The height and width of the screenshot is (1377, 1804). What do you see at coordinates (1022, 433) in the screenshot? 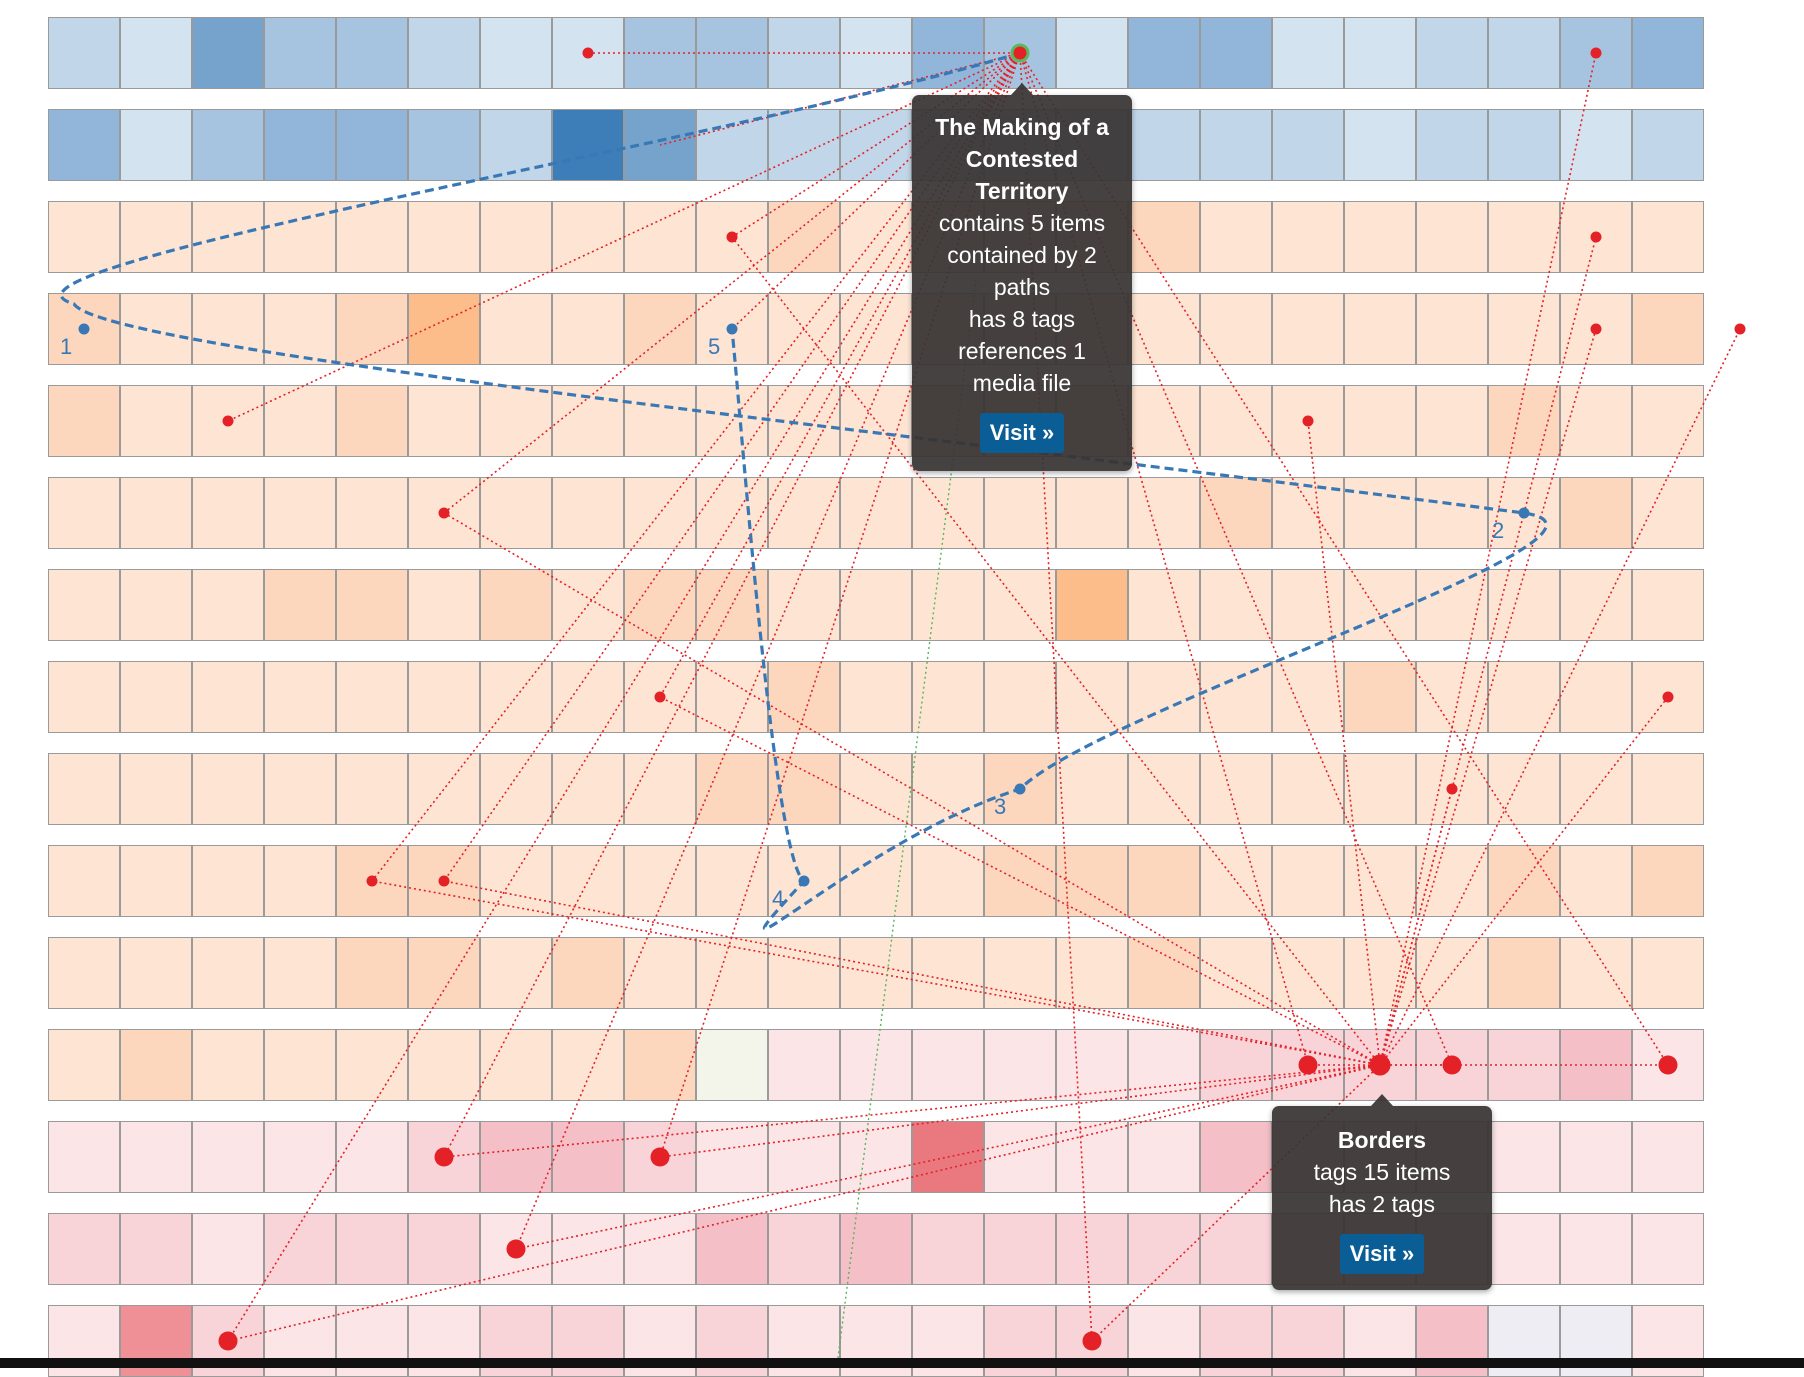
I see `visit-item-button: Visit »` at bounding box center [1022, 433].